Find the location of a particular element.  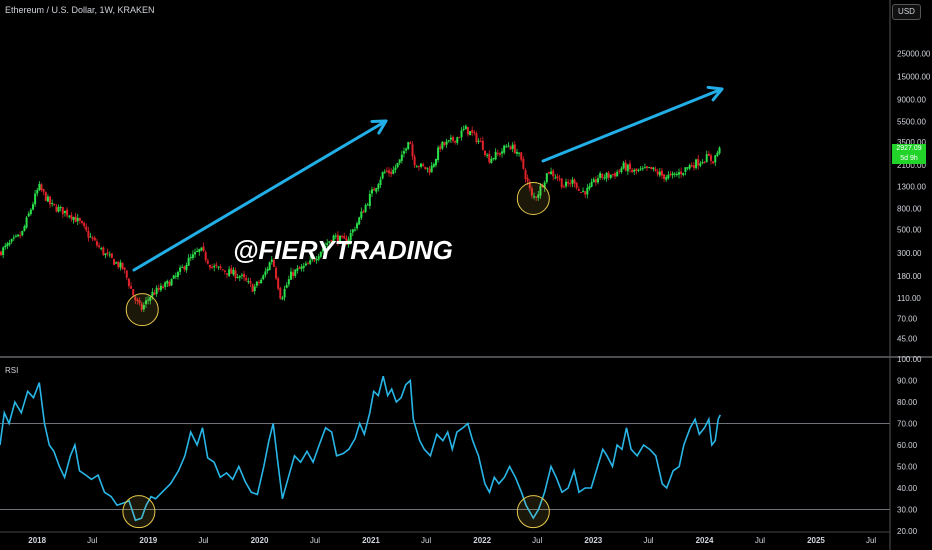

watermark-text: @FIERYTRADING is located at coordinates (343, 250).